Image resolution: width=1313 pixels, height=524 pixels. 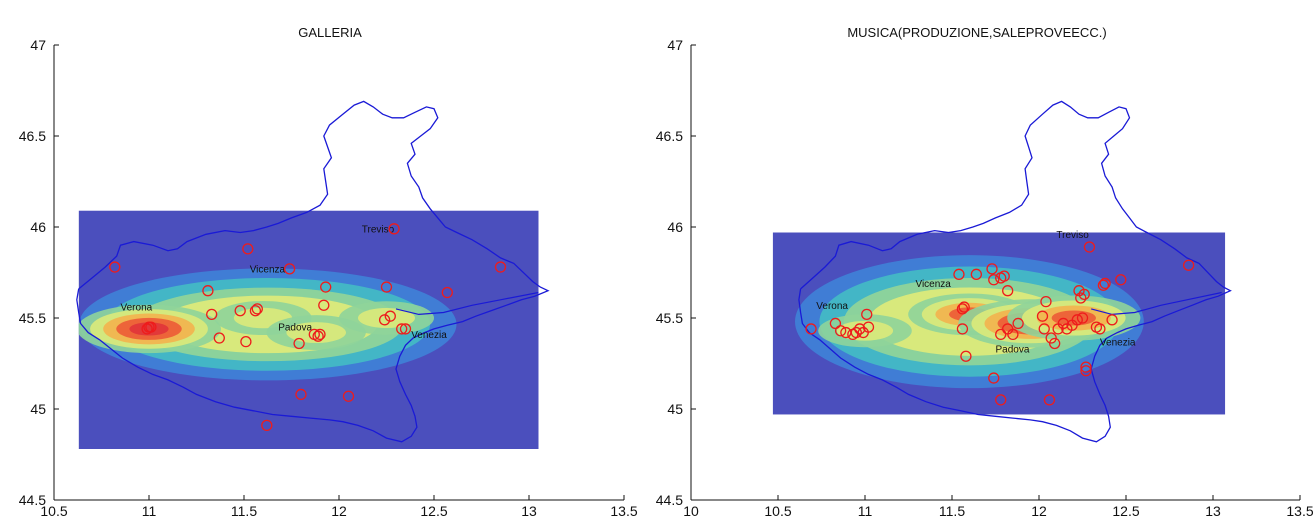 I want to click on musica-city-labels: Verona Vicenza Padova Treviso Venezia, so click(x=976, y=293).